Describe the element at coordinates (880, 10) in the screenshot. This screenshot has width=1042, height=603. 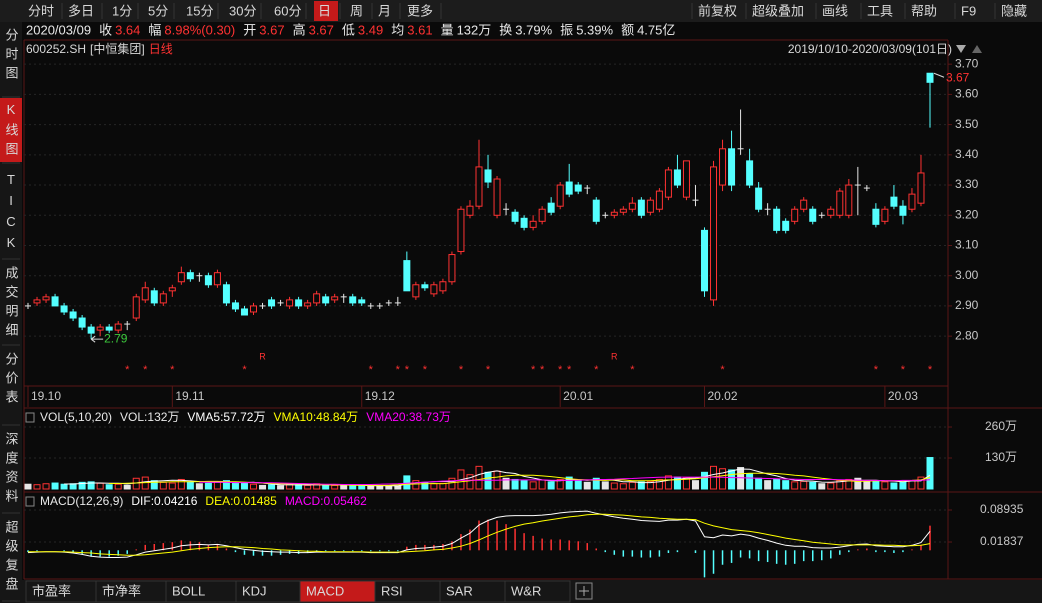
I see `tool-button: 工具` at that location.